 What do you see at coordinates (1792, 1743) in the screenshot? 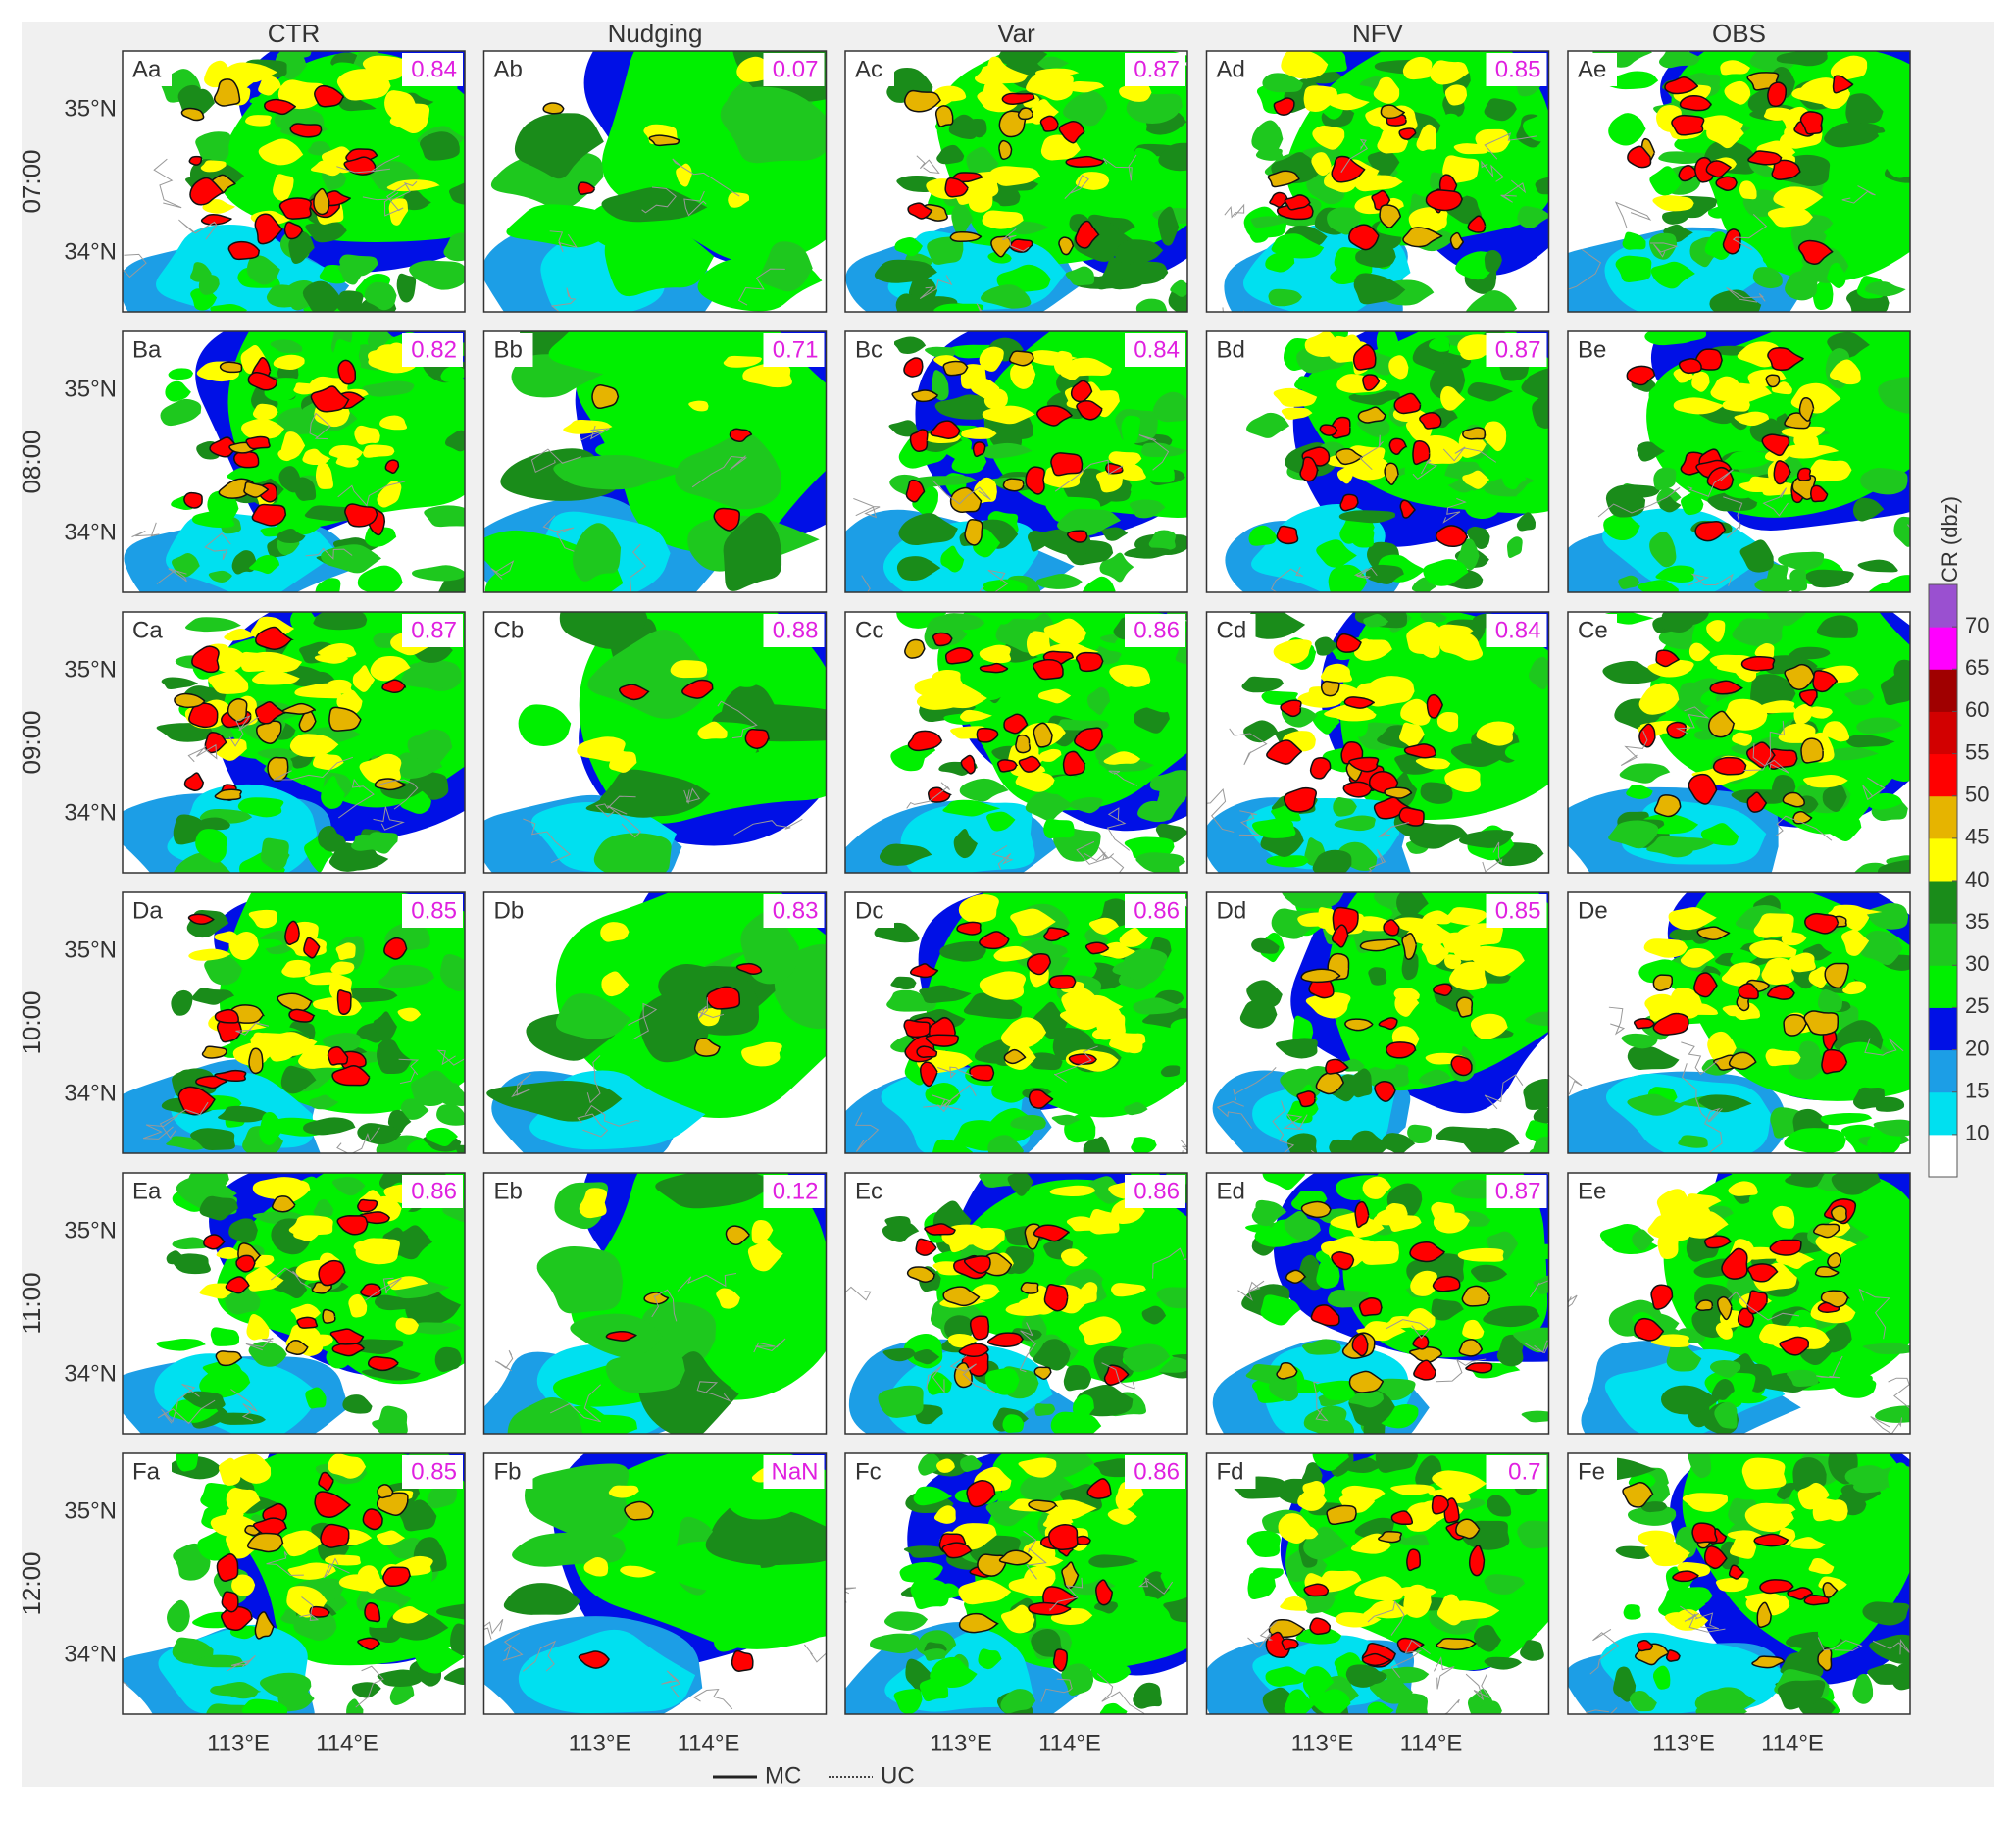
I see `lon-label: 114°E` at bounding box center [1792, 1743].